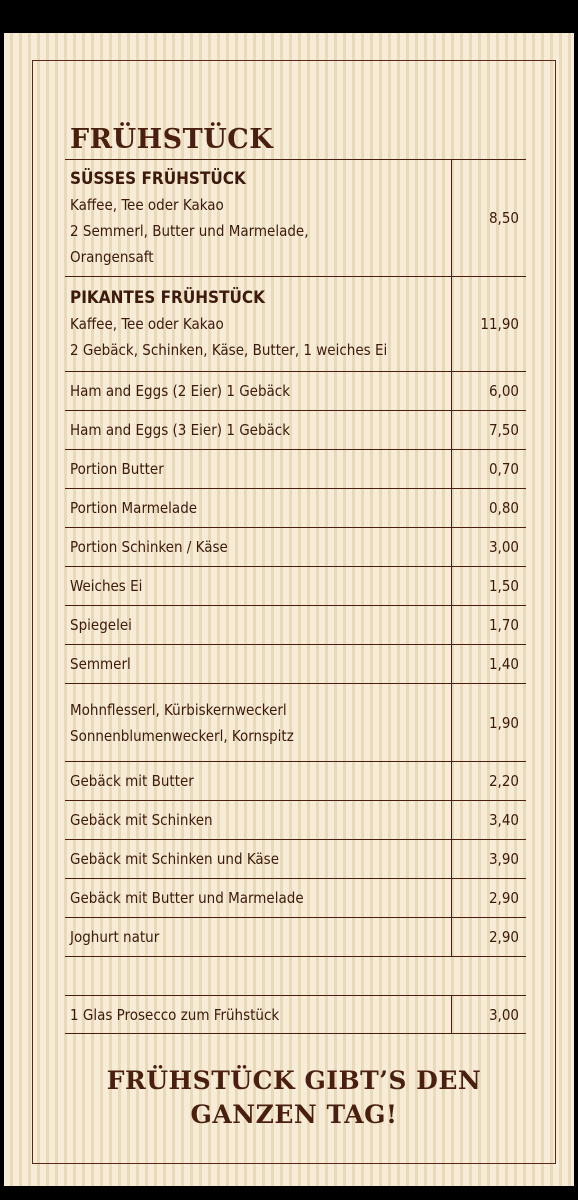 The image size is (578, 1200). I want to click on menu-item-line: Orangensaft, so click(112, 257).